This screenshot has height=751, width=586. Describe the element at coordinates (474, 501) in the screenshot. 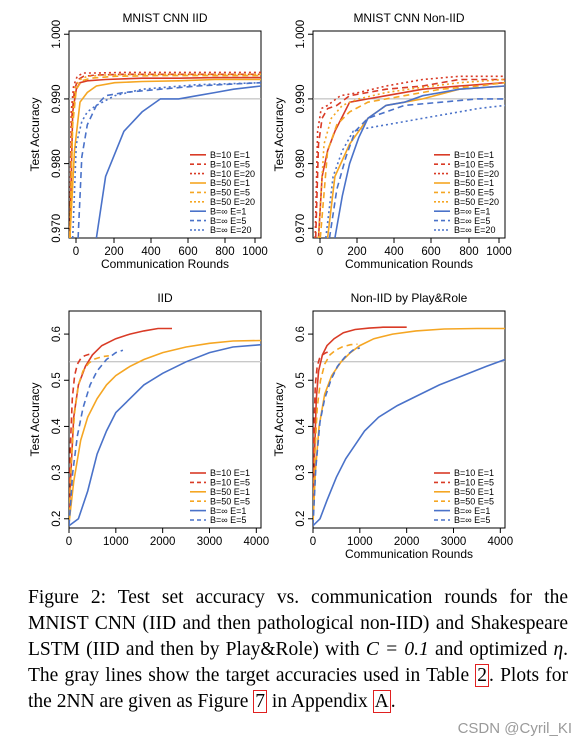

I see `legend-label: B=50 E=5` at that location.